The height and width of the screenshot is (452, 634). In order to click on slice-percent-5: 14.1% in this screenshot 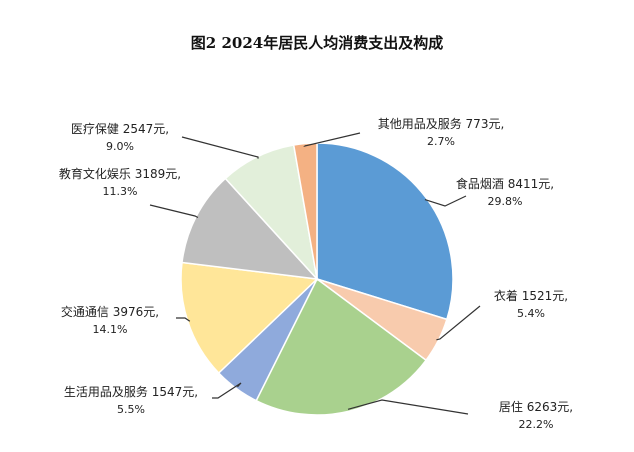, I will do `click(110, 329)`.